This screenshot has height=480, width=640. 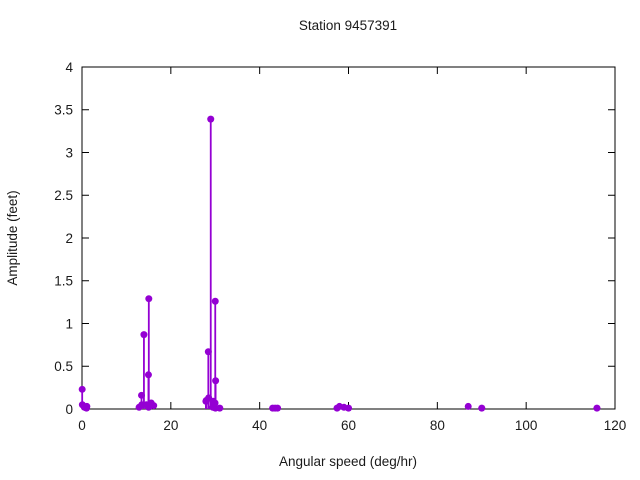 What do you see at coordinates (63, 366) in the screenshot?
I see `y-tick-label: 0.5` at bounding box center [63, 366].